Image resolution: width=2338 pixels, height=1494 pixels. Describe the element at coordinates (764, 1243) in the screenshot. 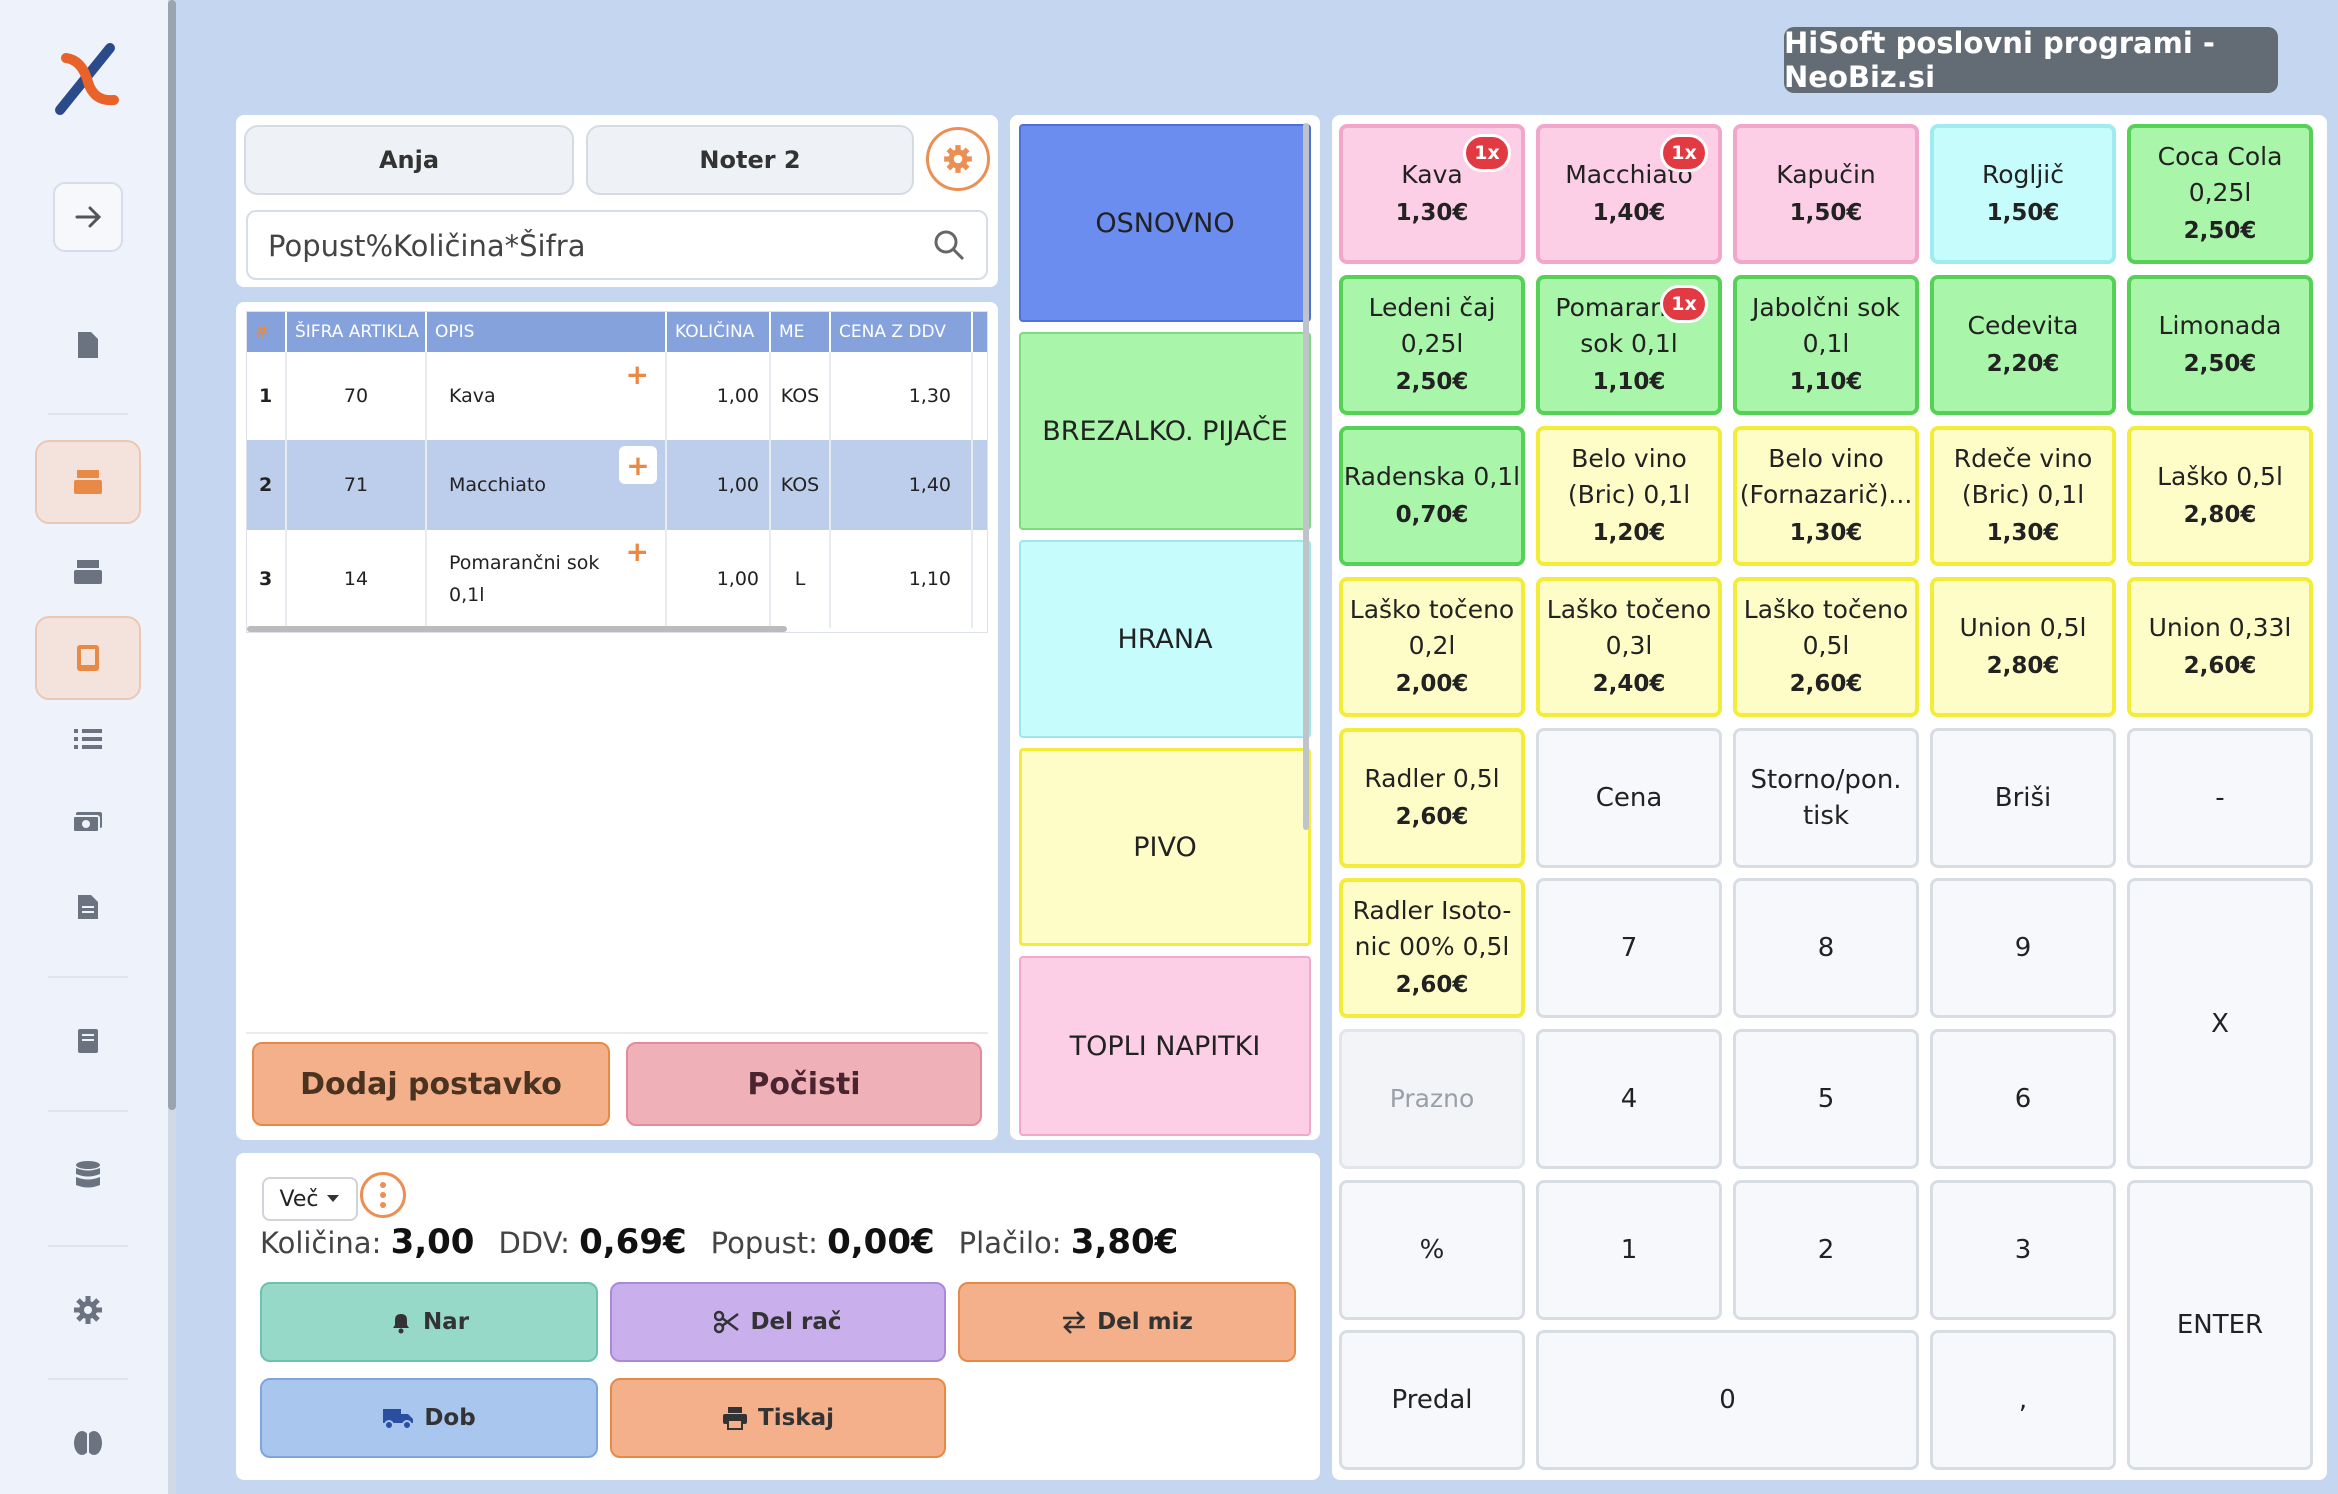

I see `discount-label: Popust:` at that location.